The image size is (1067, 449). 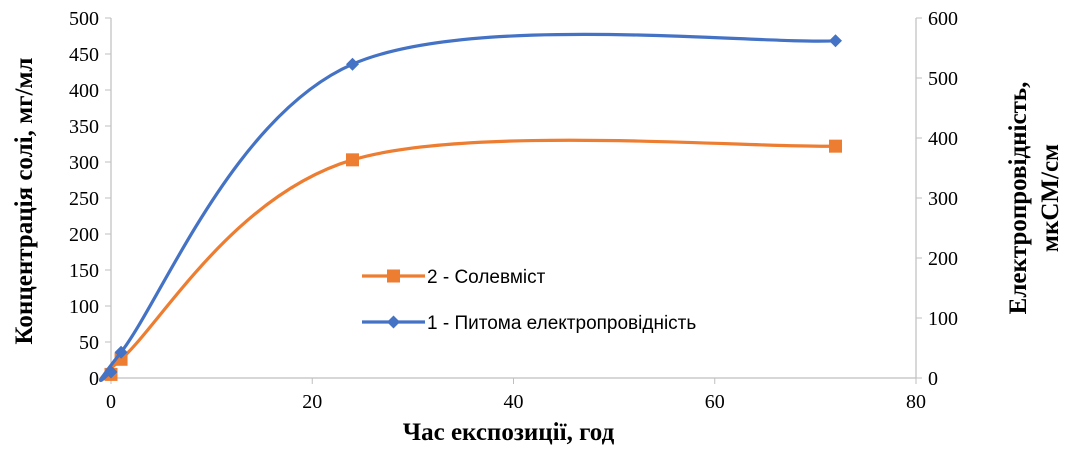 I want to click on y-left-tick-label: 200, so click(x=84, y=235).